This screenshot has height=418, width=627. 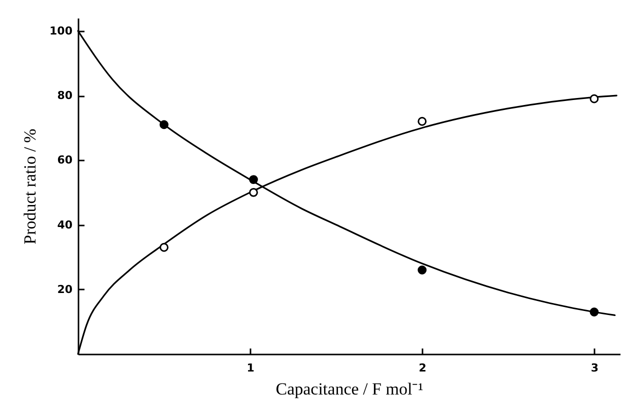 What do you see at coordinates (250, 368) in the screenshot?
I see `x-tick-label: 1` at bounding box center [250, 368].